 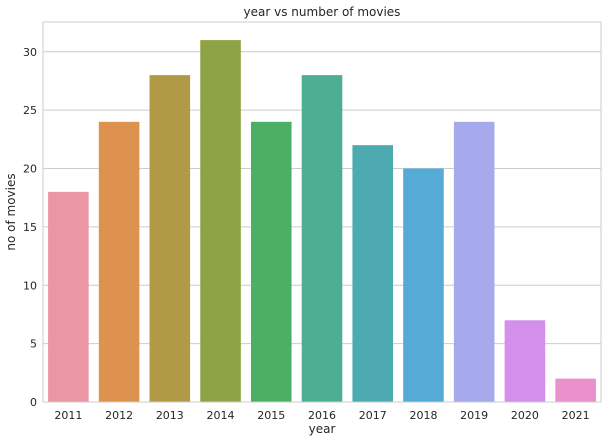 I want to click on bar-2020, so click(x=525, y=361).